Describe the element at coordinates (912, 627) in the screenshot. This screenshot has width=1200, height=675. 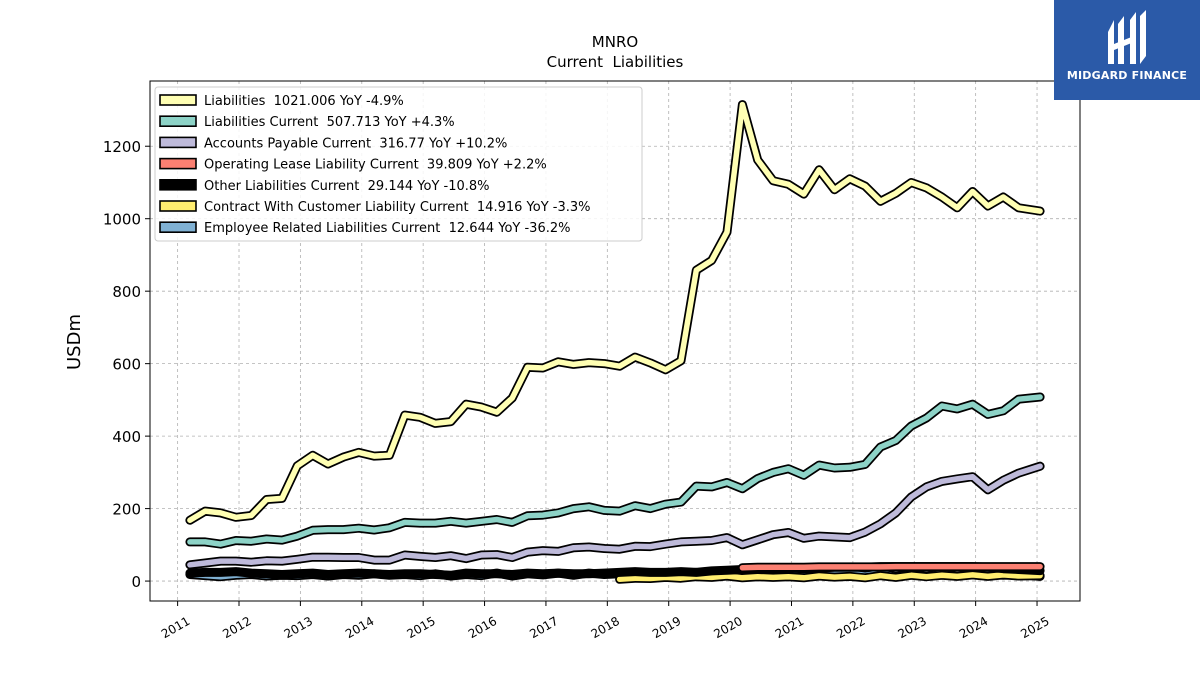
I see `x-tick-label: 2023` at that location.